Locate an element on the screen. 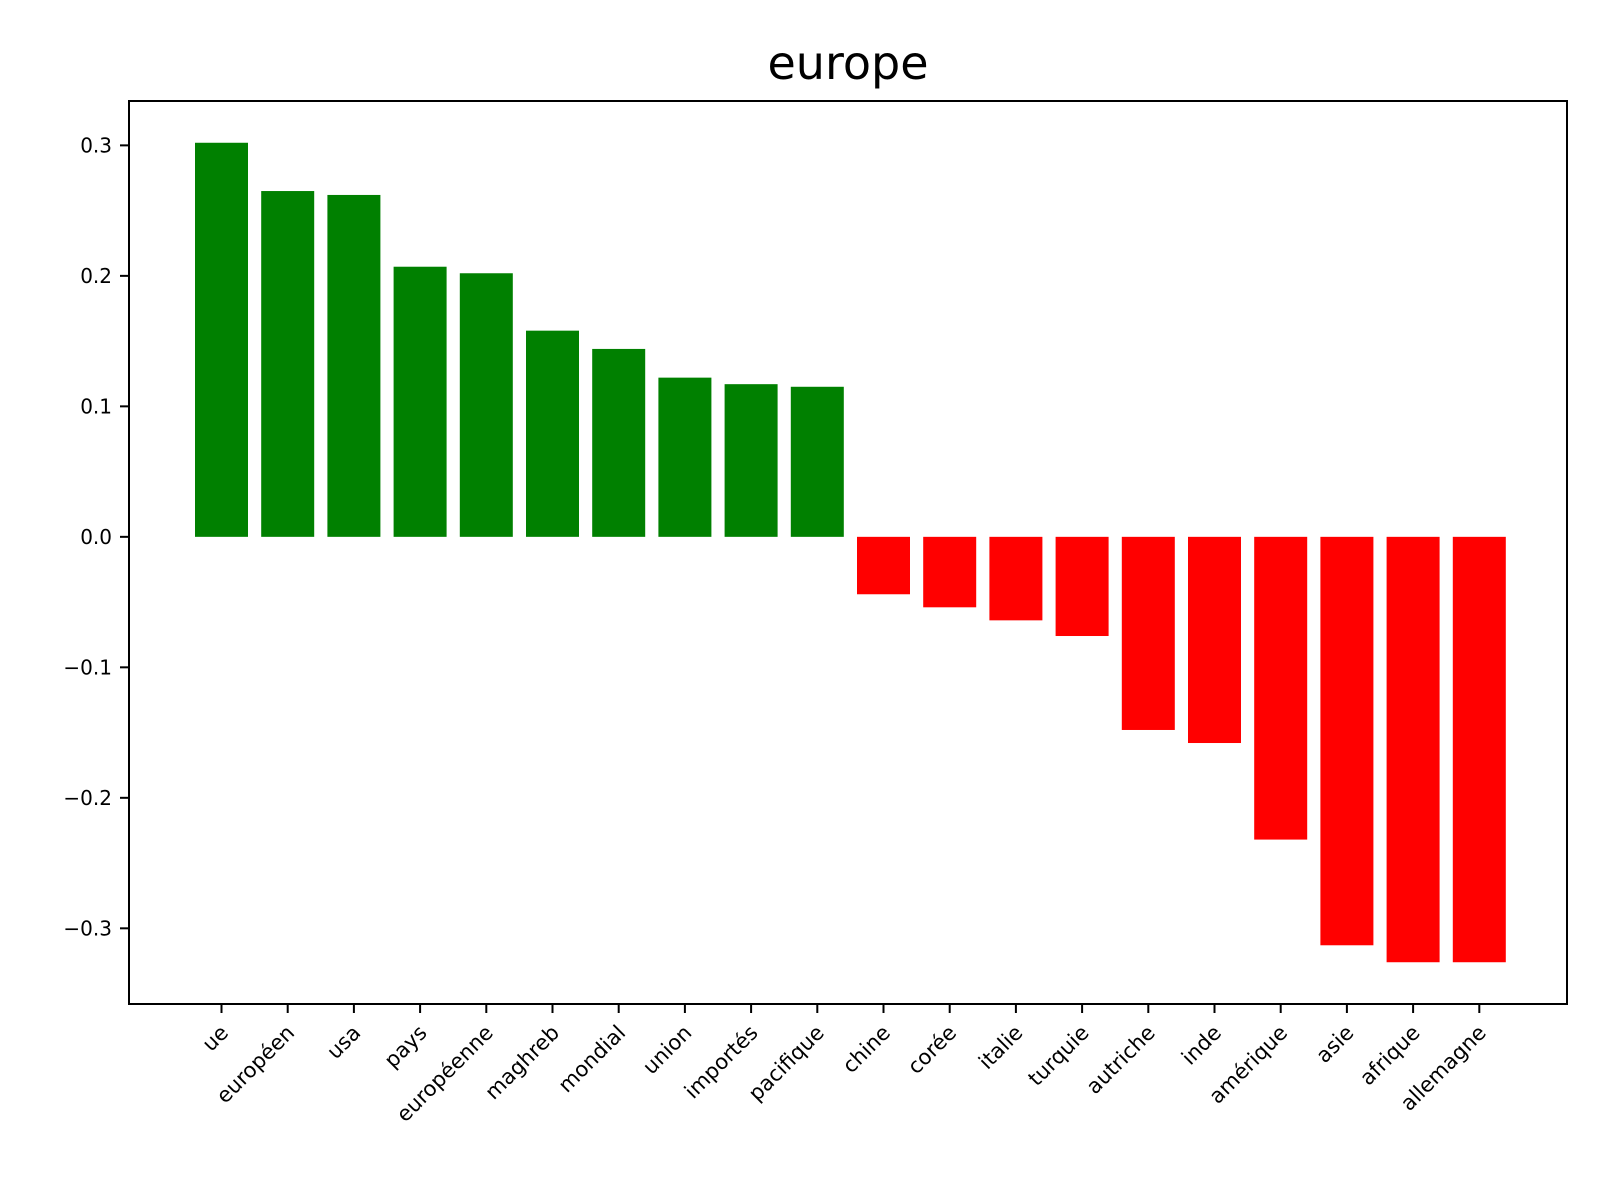 This screenshot has width=1600, height=1204. x-tick-label: corée is located at coordinates (932, 1050).